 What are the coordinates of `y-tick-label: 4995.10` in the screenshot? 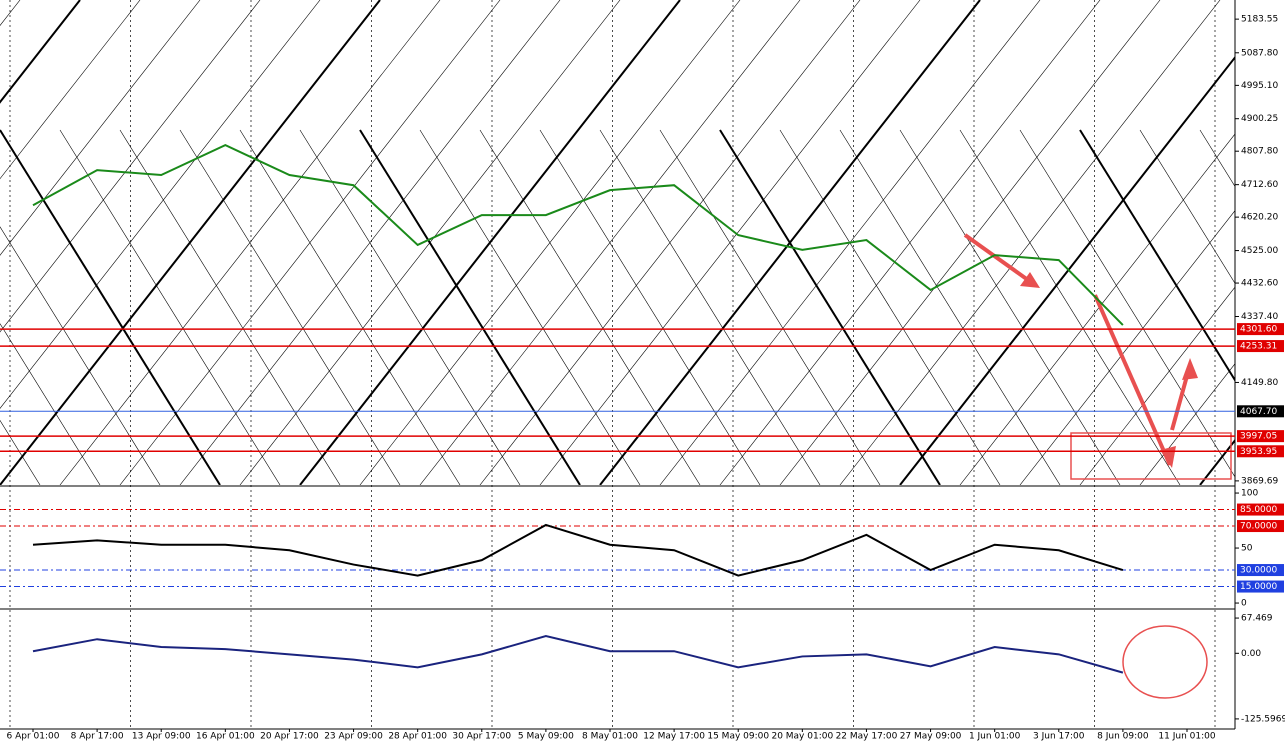 It's located at (1259, 86).